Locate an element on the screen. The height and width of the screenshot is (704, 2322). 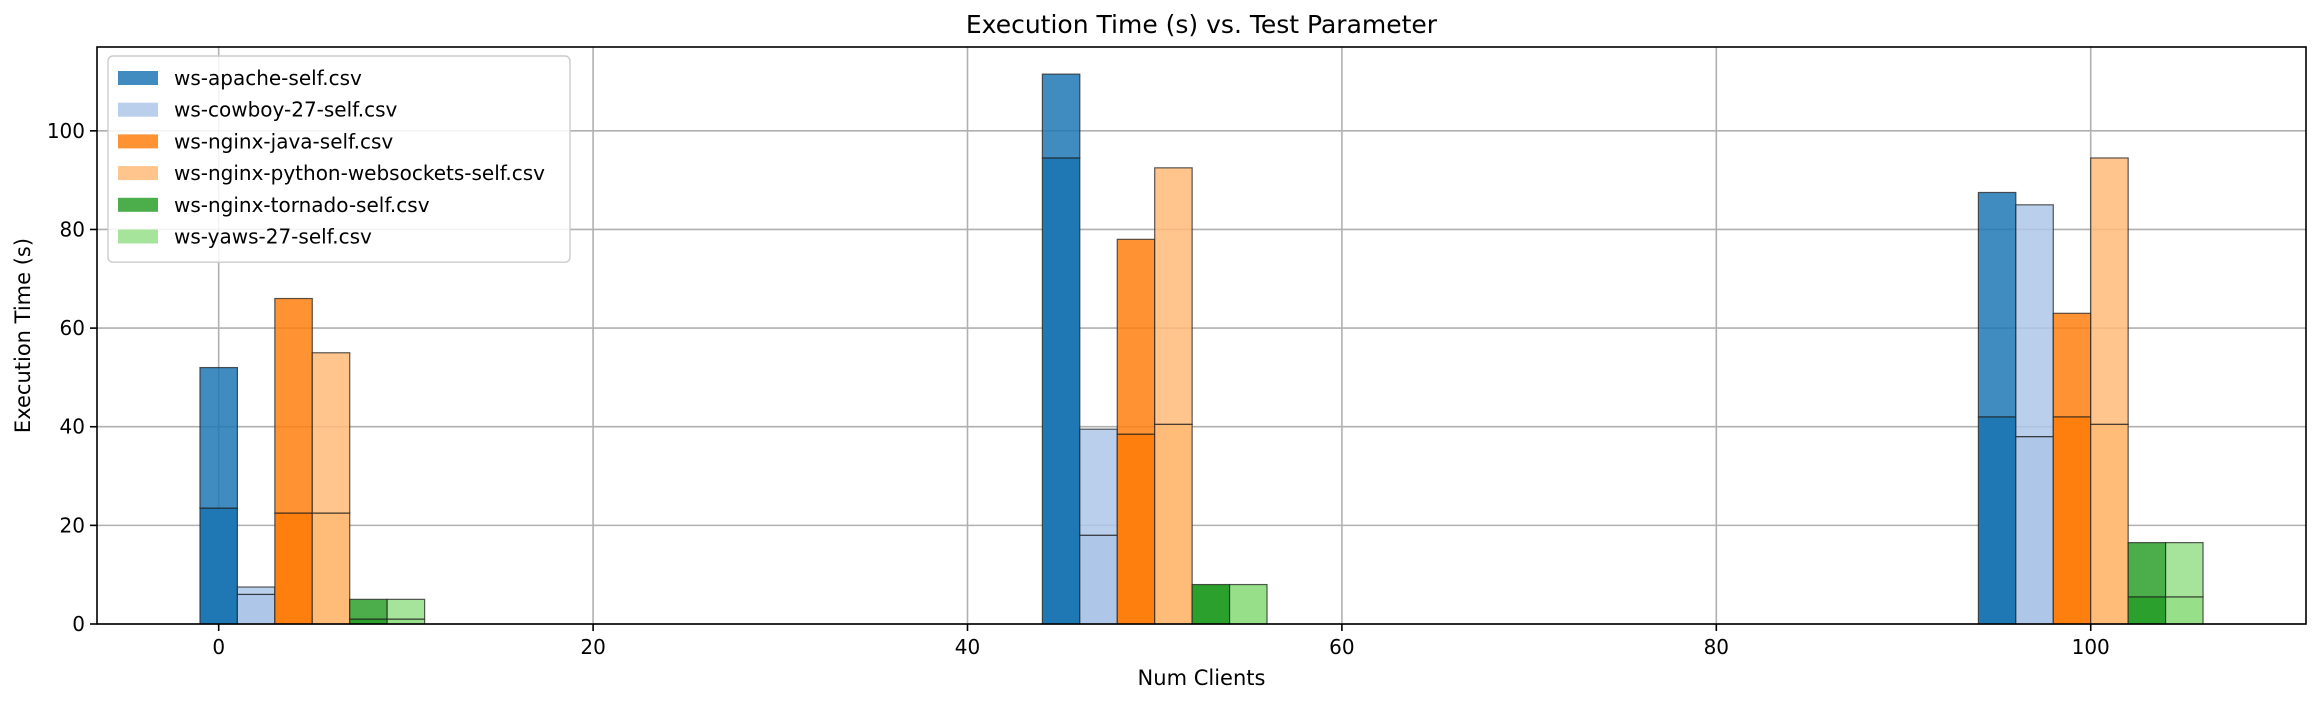
x-tick-label: 60 is located at coordinates (1341, 647).